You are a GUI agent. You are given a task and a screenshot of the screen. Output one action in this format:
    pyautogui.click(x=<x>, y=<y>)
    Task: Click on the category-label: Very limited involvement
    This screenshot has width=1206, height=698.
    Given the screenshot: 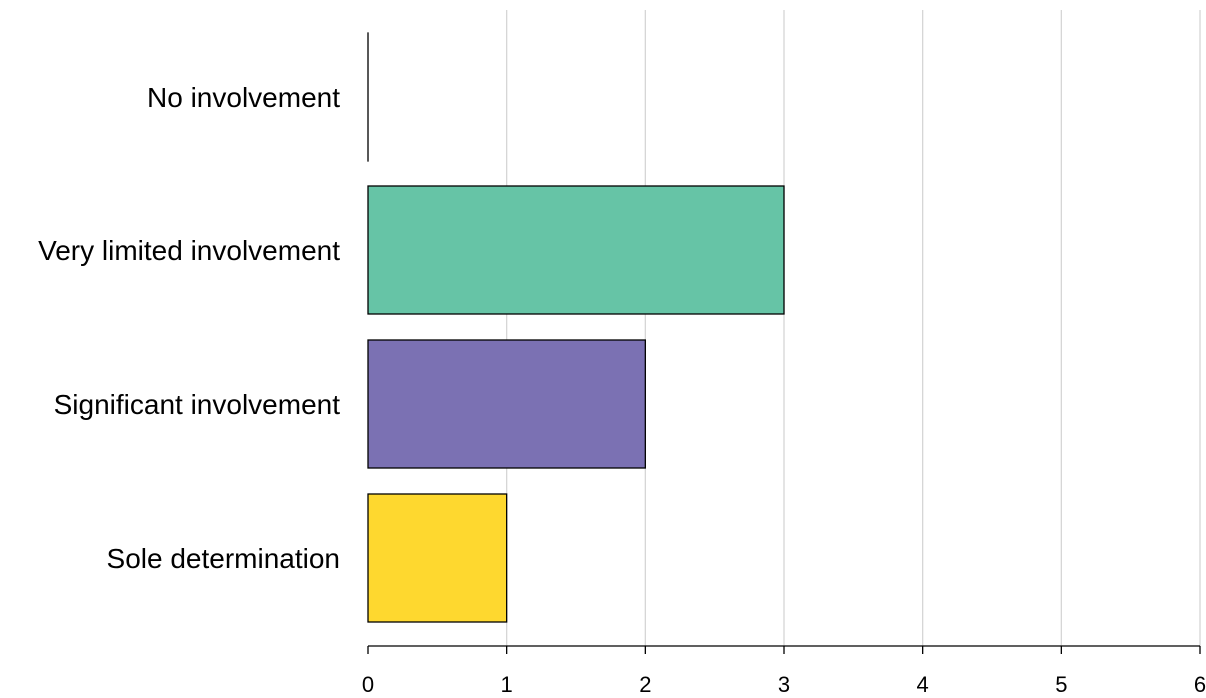 What is the action you would take?
    pyautogui.click(x=189, y=250)
    